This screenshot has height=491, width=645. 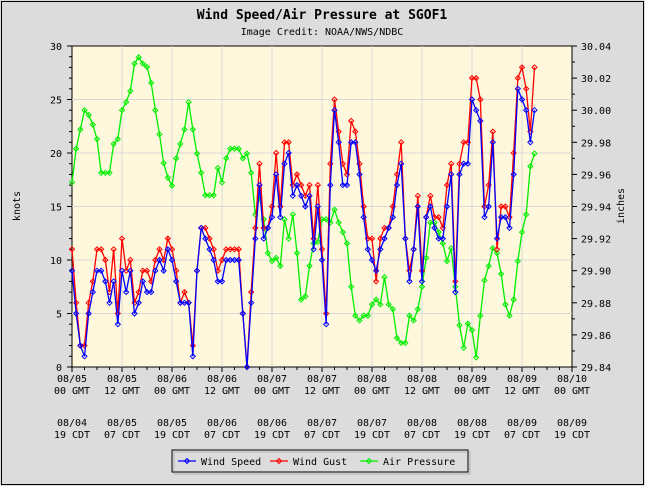 I want to click on x-tick-label-gmt: 08/06, so click(x=222, y=379).